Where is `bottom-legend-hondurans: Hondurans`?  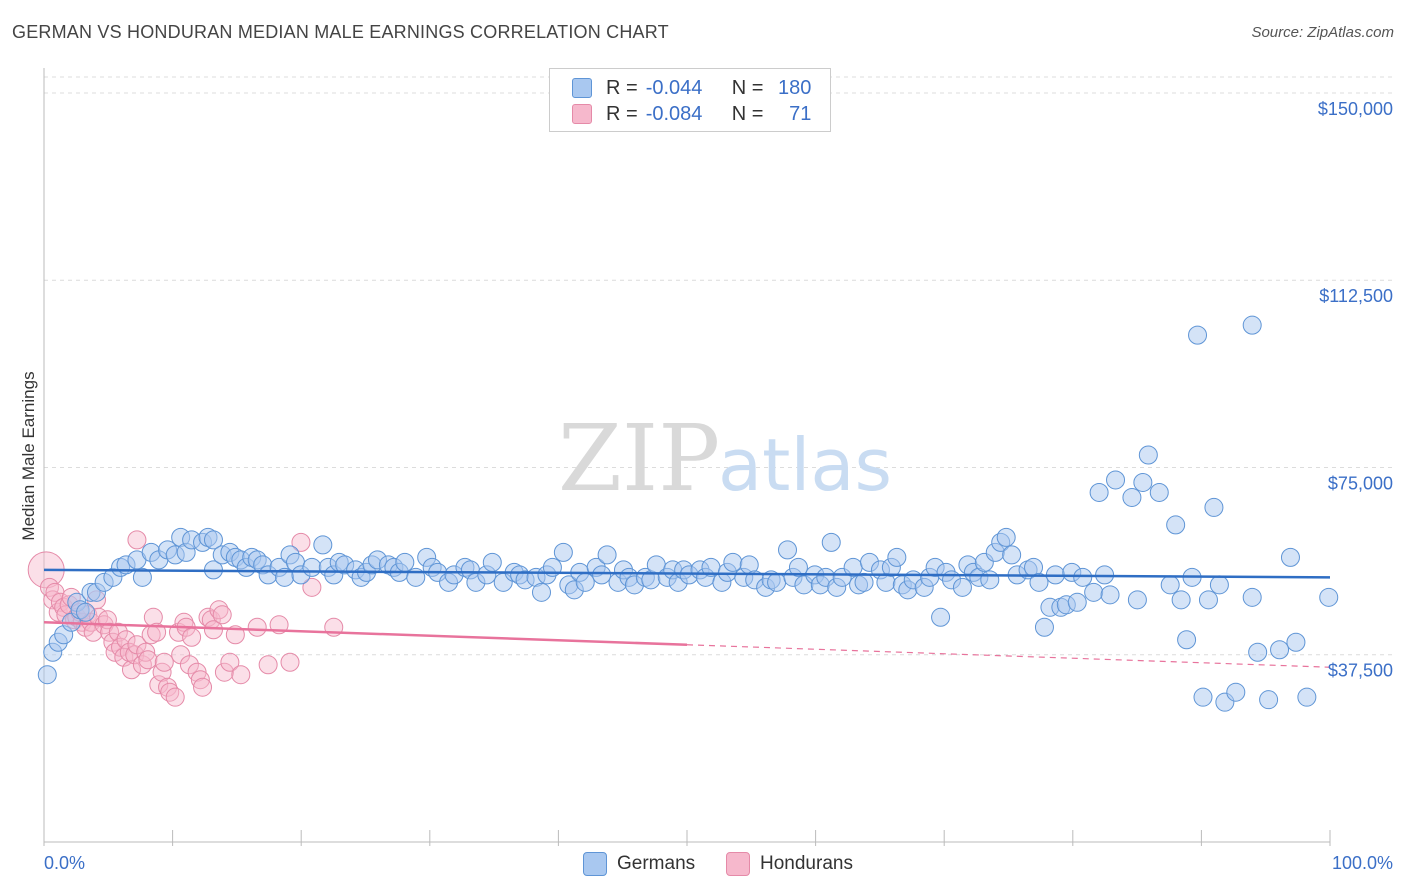
bottom-legend-hondurans: Hondurans is located at coordinates (789, 864).